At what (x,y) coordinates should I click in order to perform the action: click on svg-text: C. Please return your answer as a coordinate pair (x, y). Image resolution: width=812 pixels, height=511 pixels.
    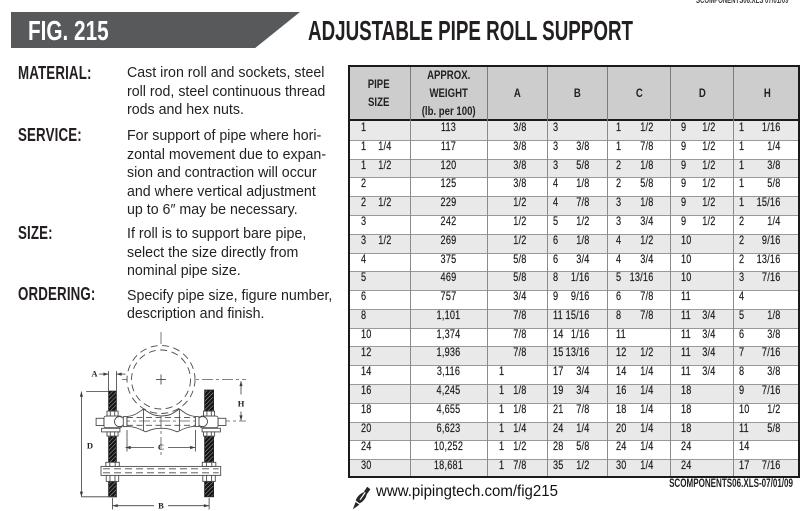
    Looking at the image, I should click on (161, 447).